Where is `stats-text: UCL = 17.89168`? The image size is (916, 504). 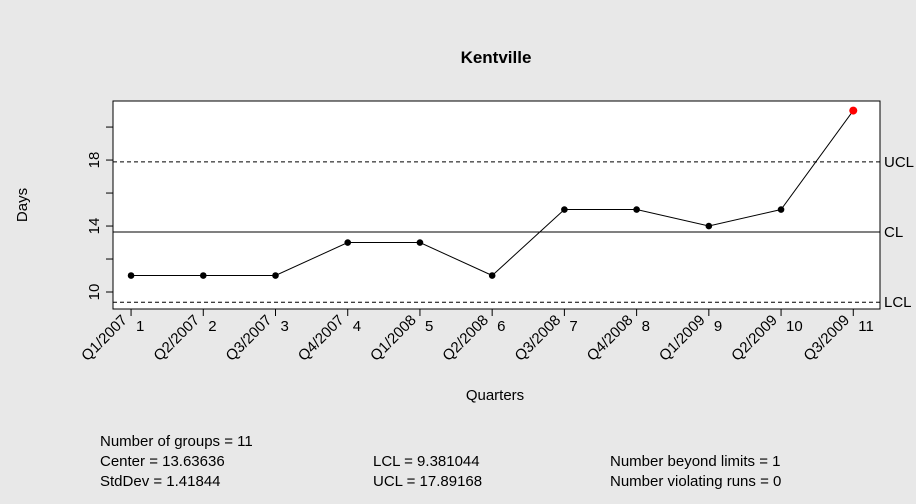
stats-text: UCL = 17.89168 is located at coordinates (427, 481).